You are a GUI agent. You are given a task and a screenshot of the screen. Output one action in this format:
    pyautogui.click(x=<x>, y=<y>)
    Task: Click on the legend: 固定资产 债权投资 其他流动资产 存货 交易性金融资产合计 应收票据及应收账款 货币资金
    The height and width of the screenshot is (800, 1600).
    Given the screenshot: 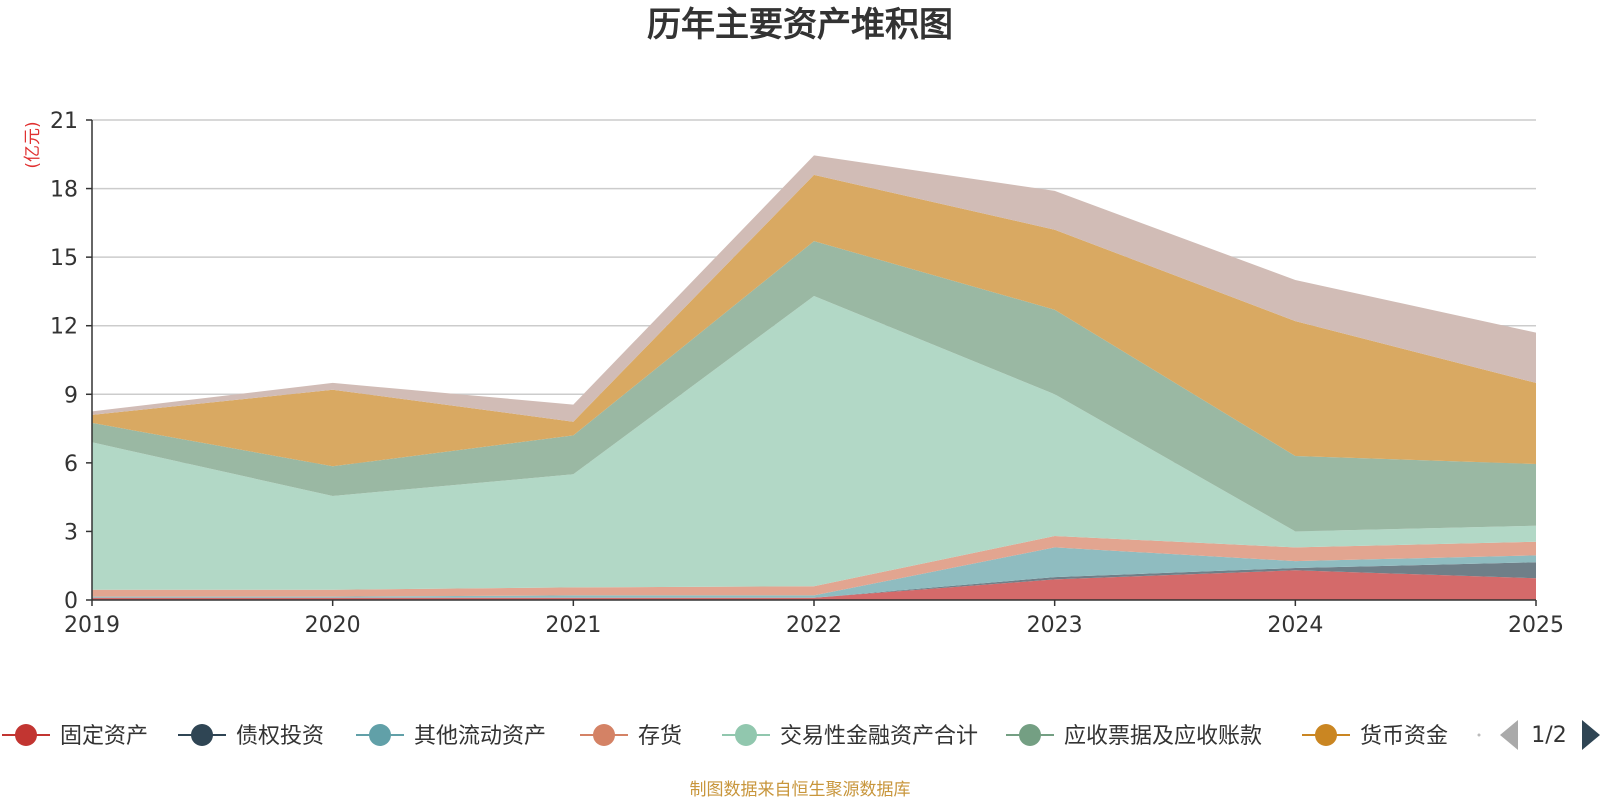 What is the action you would take?
    pyautogui.click(x=741, y=736)
    